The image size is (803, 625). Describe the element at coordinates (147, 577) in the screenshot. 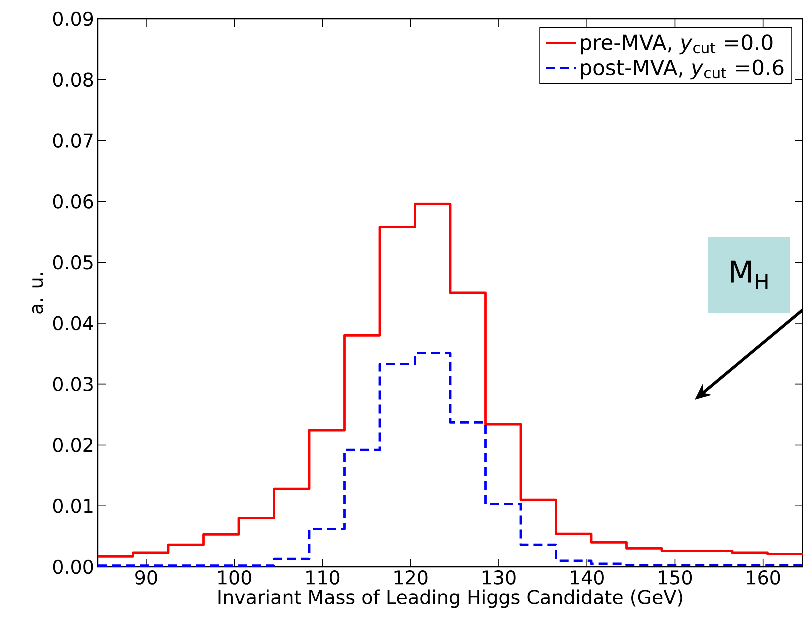

I see `x-tick-label: 90` at that location.